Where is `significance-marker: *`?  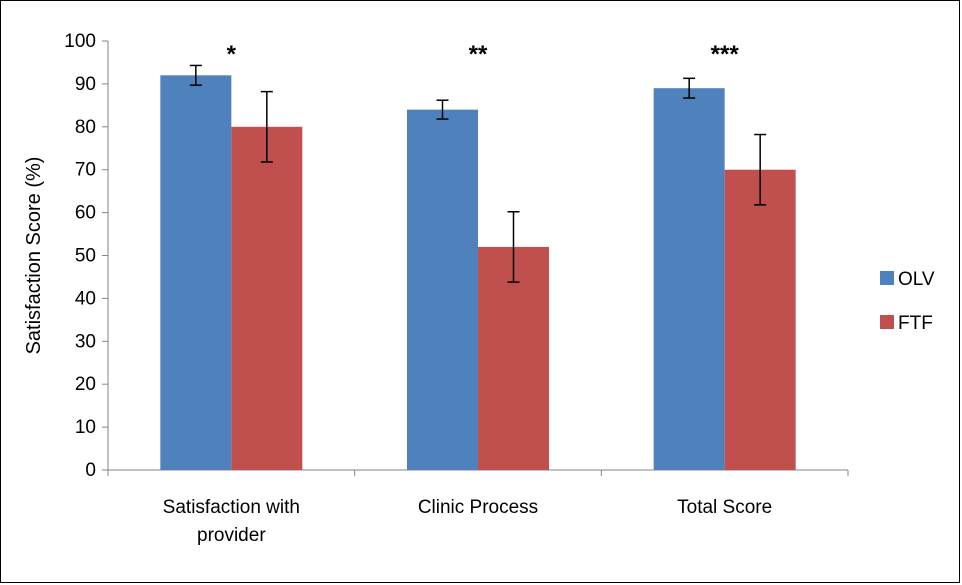
significance-marker: * is located at coordinates (232, 54).